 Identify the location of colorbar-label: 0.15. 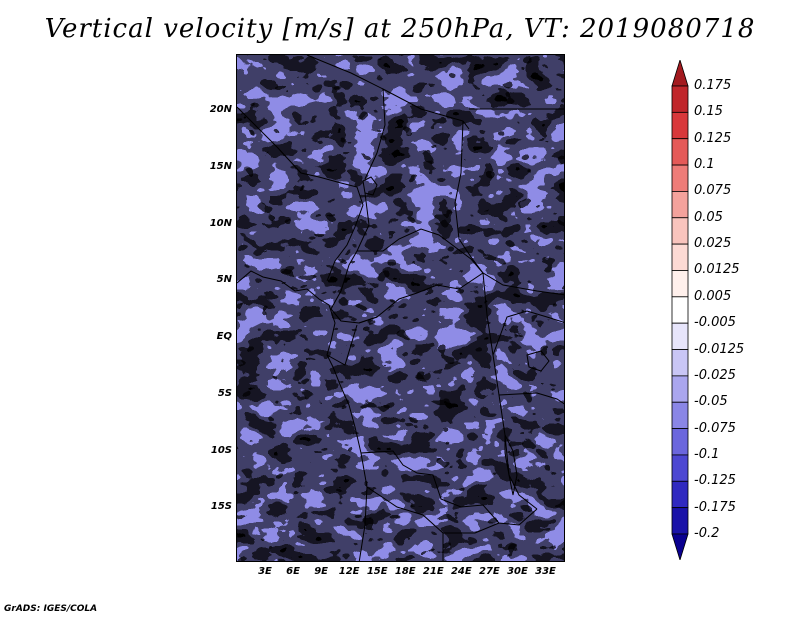
(708, 112).